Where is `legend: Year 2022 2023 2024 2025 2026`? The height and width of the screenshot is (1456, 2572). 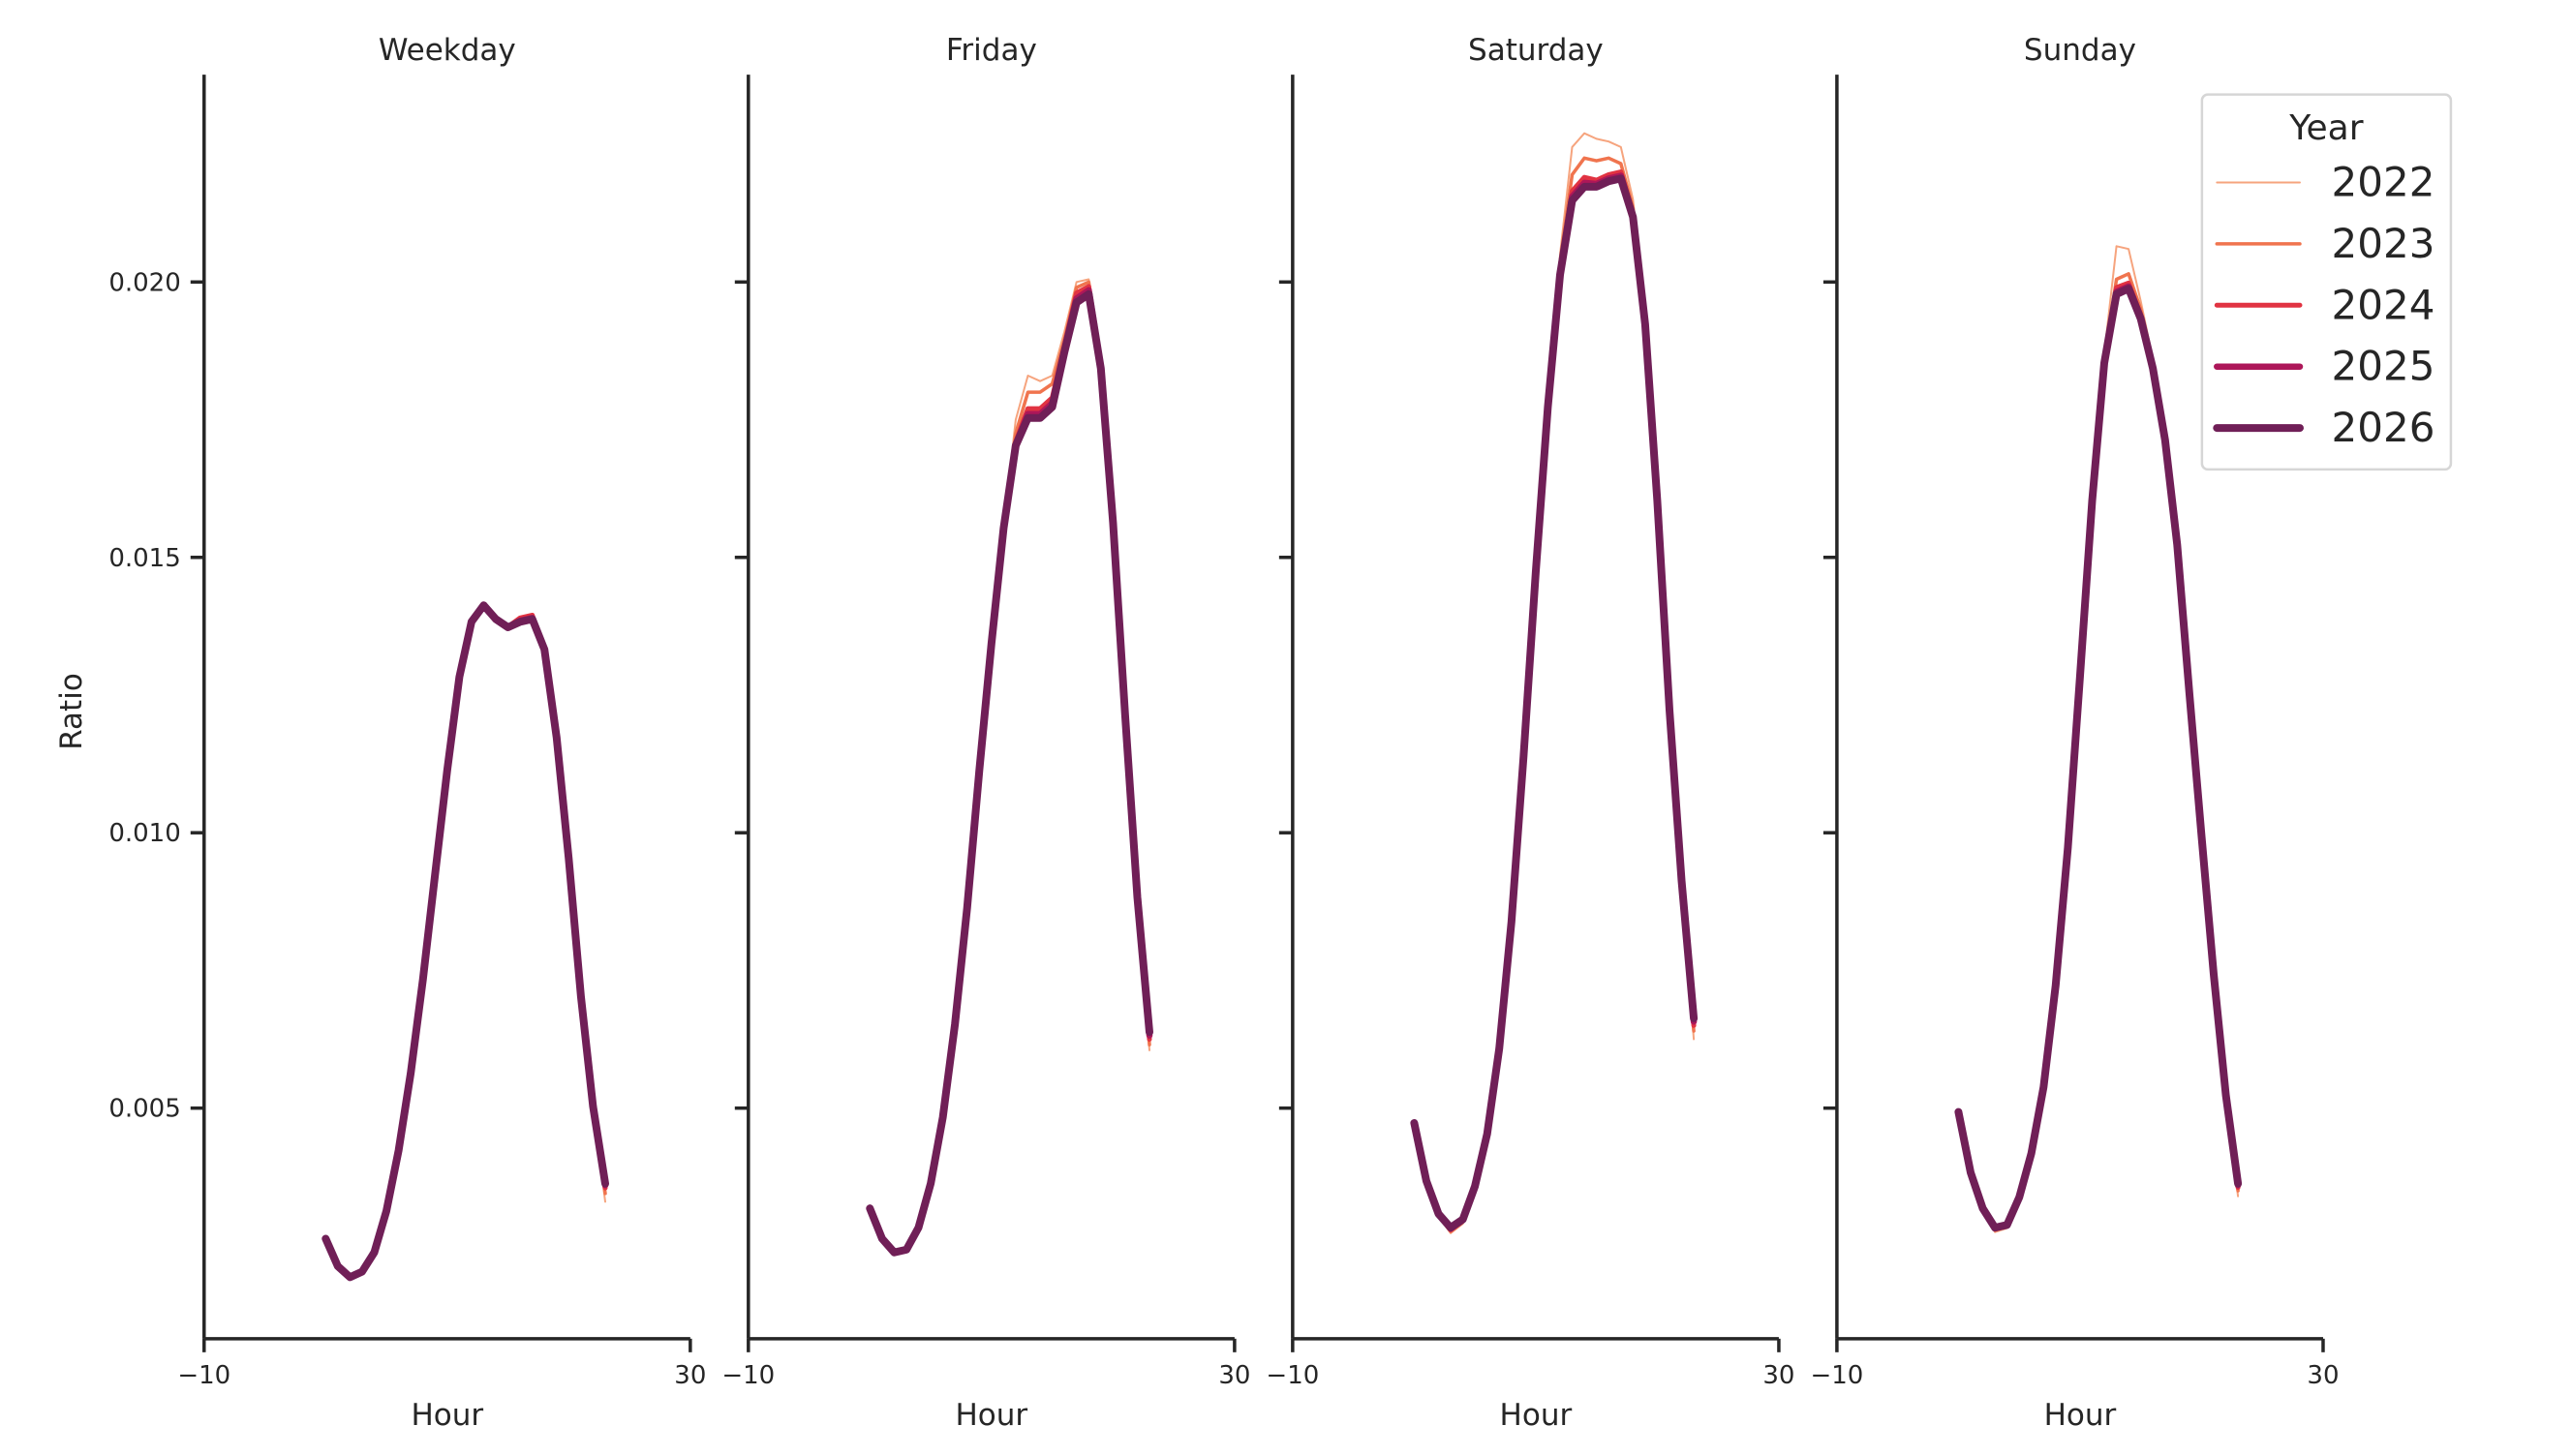 legend: Year 2022 2023 2024 2025 2026 is located at coordinates (2326, 282).